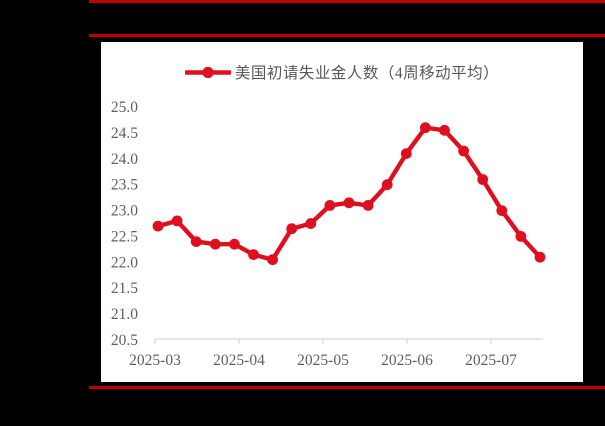 The image size is (605, 426). What do you see at coordinates (124, 314) in the screenshot?
I see `y-axis-tick-label: 21.0` at bounding box center [124, 314].